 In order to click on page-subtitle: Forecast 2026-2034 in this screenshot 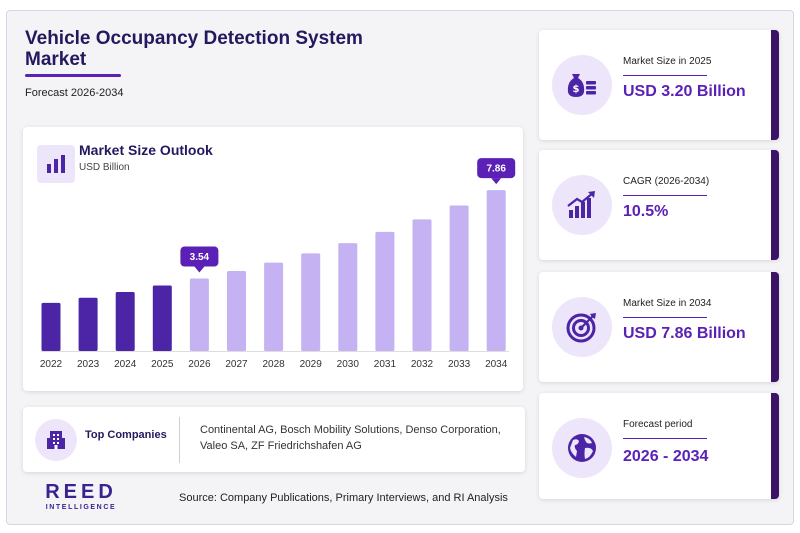, I will do `click(74, 93)`.